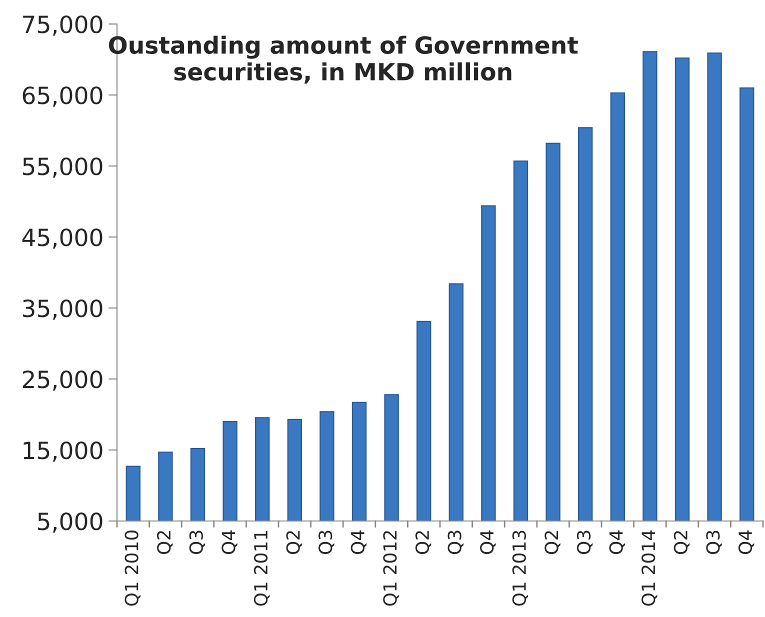  I want to click on y-tick-label: 35,000, so click(62, 309).